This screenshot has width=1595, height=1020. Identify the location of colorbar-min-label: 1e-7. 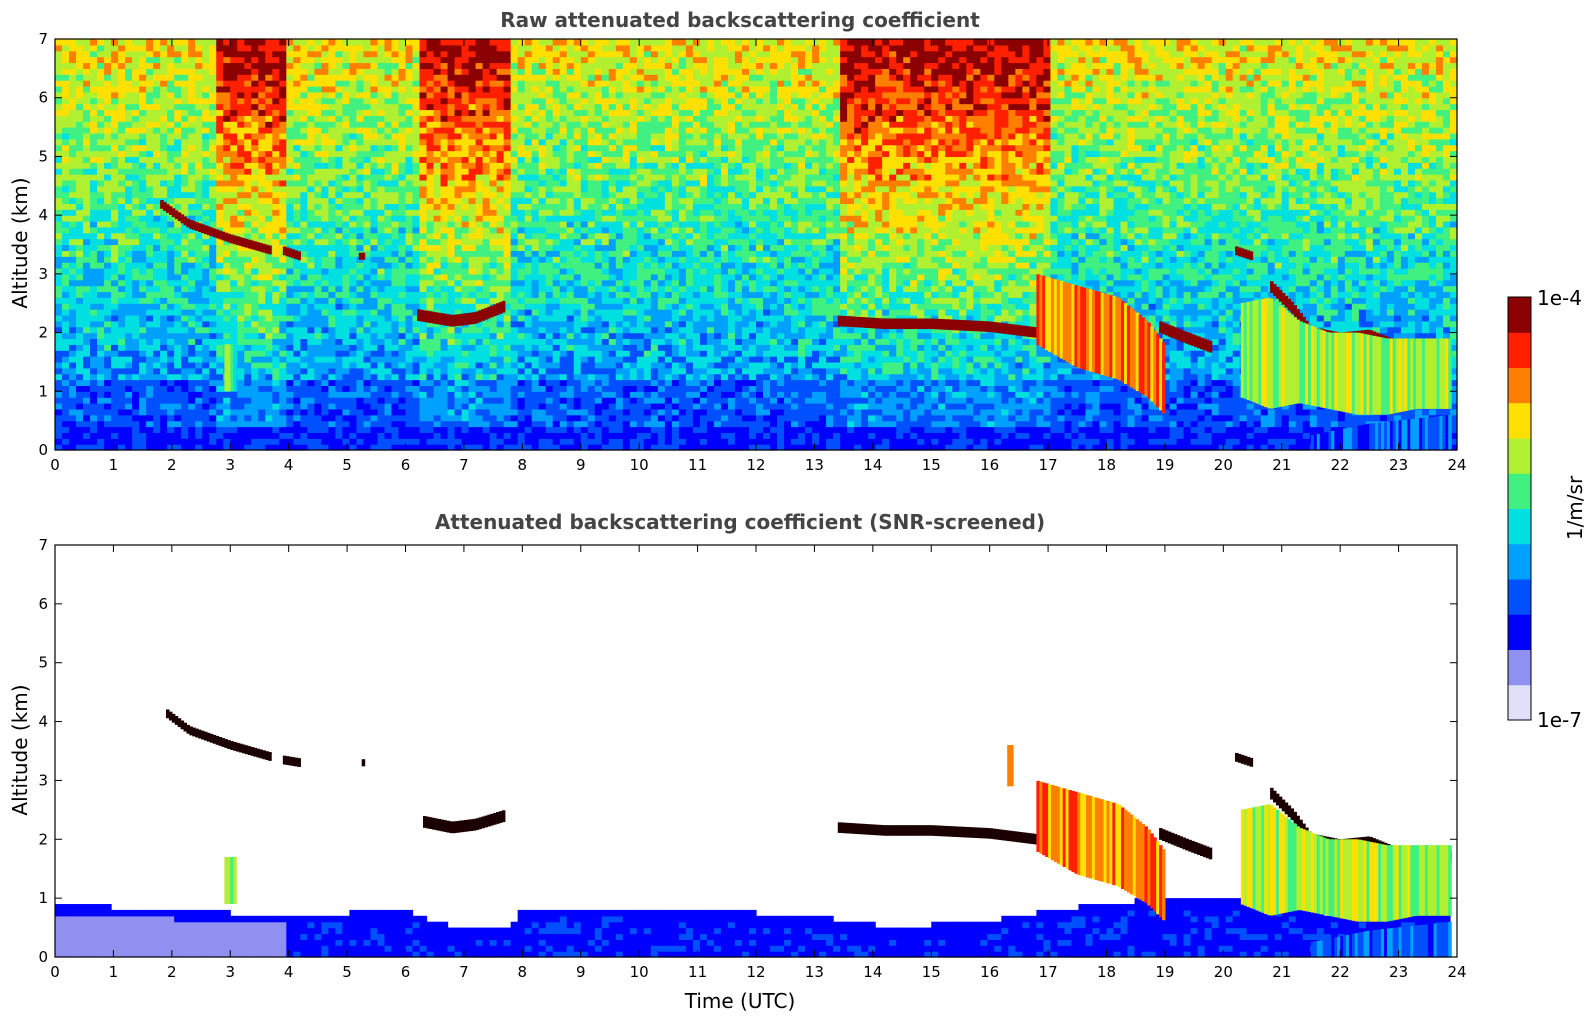
(1559, 720).